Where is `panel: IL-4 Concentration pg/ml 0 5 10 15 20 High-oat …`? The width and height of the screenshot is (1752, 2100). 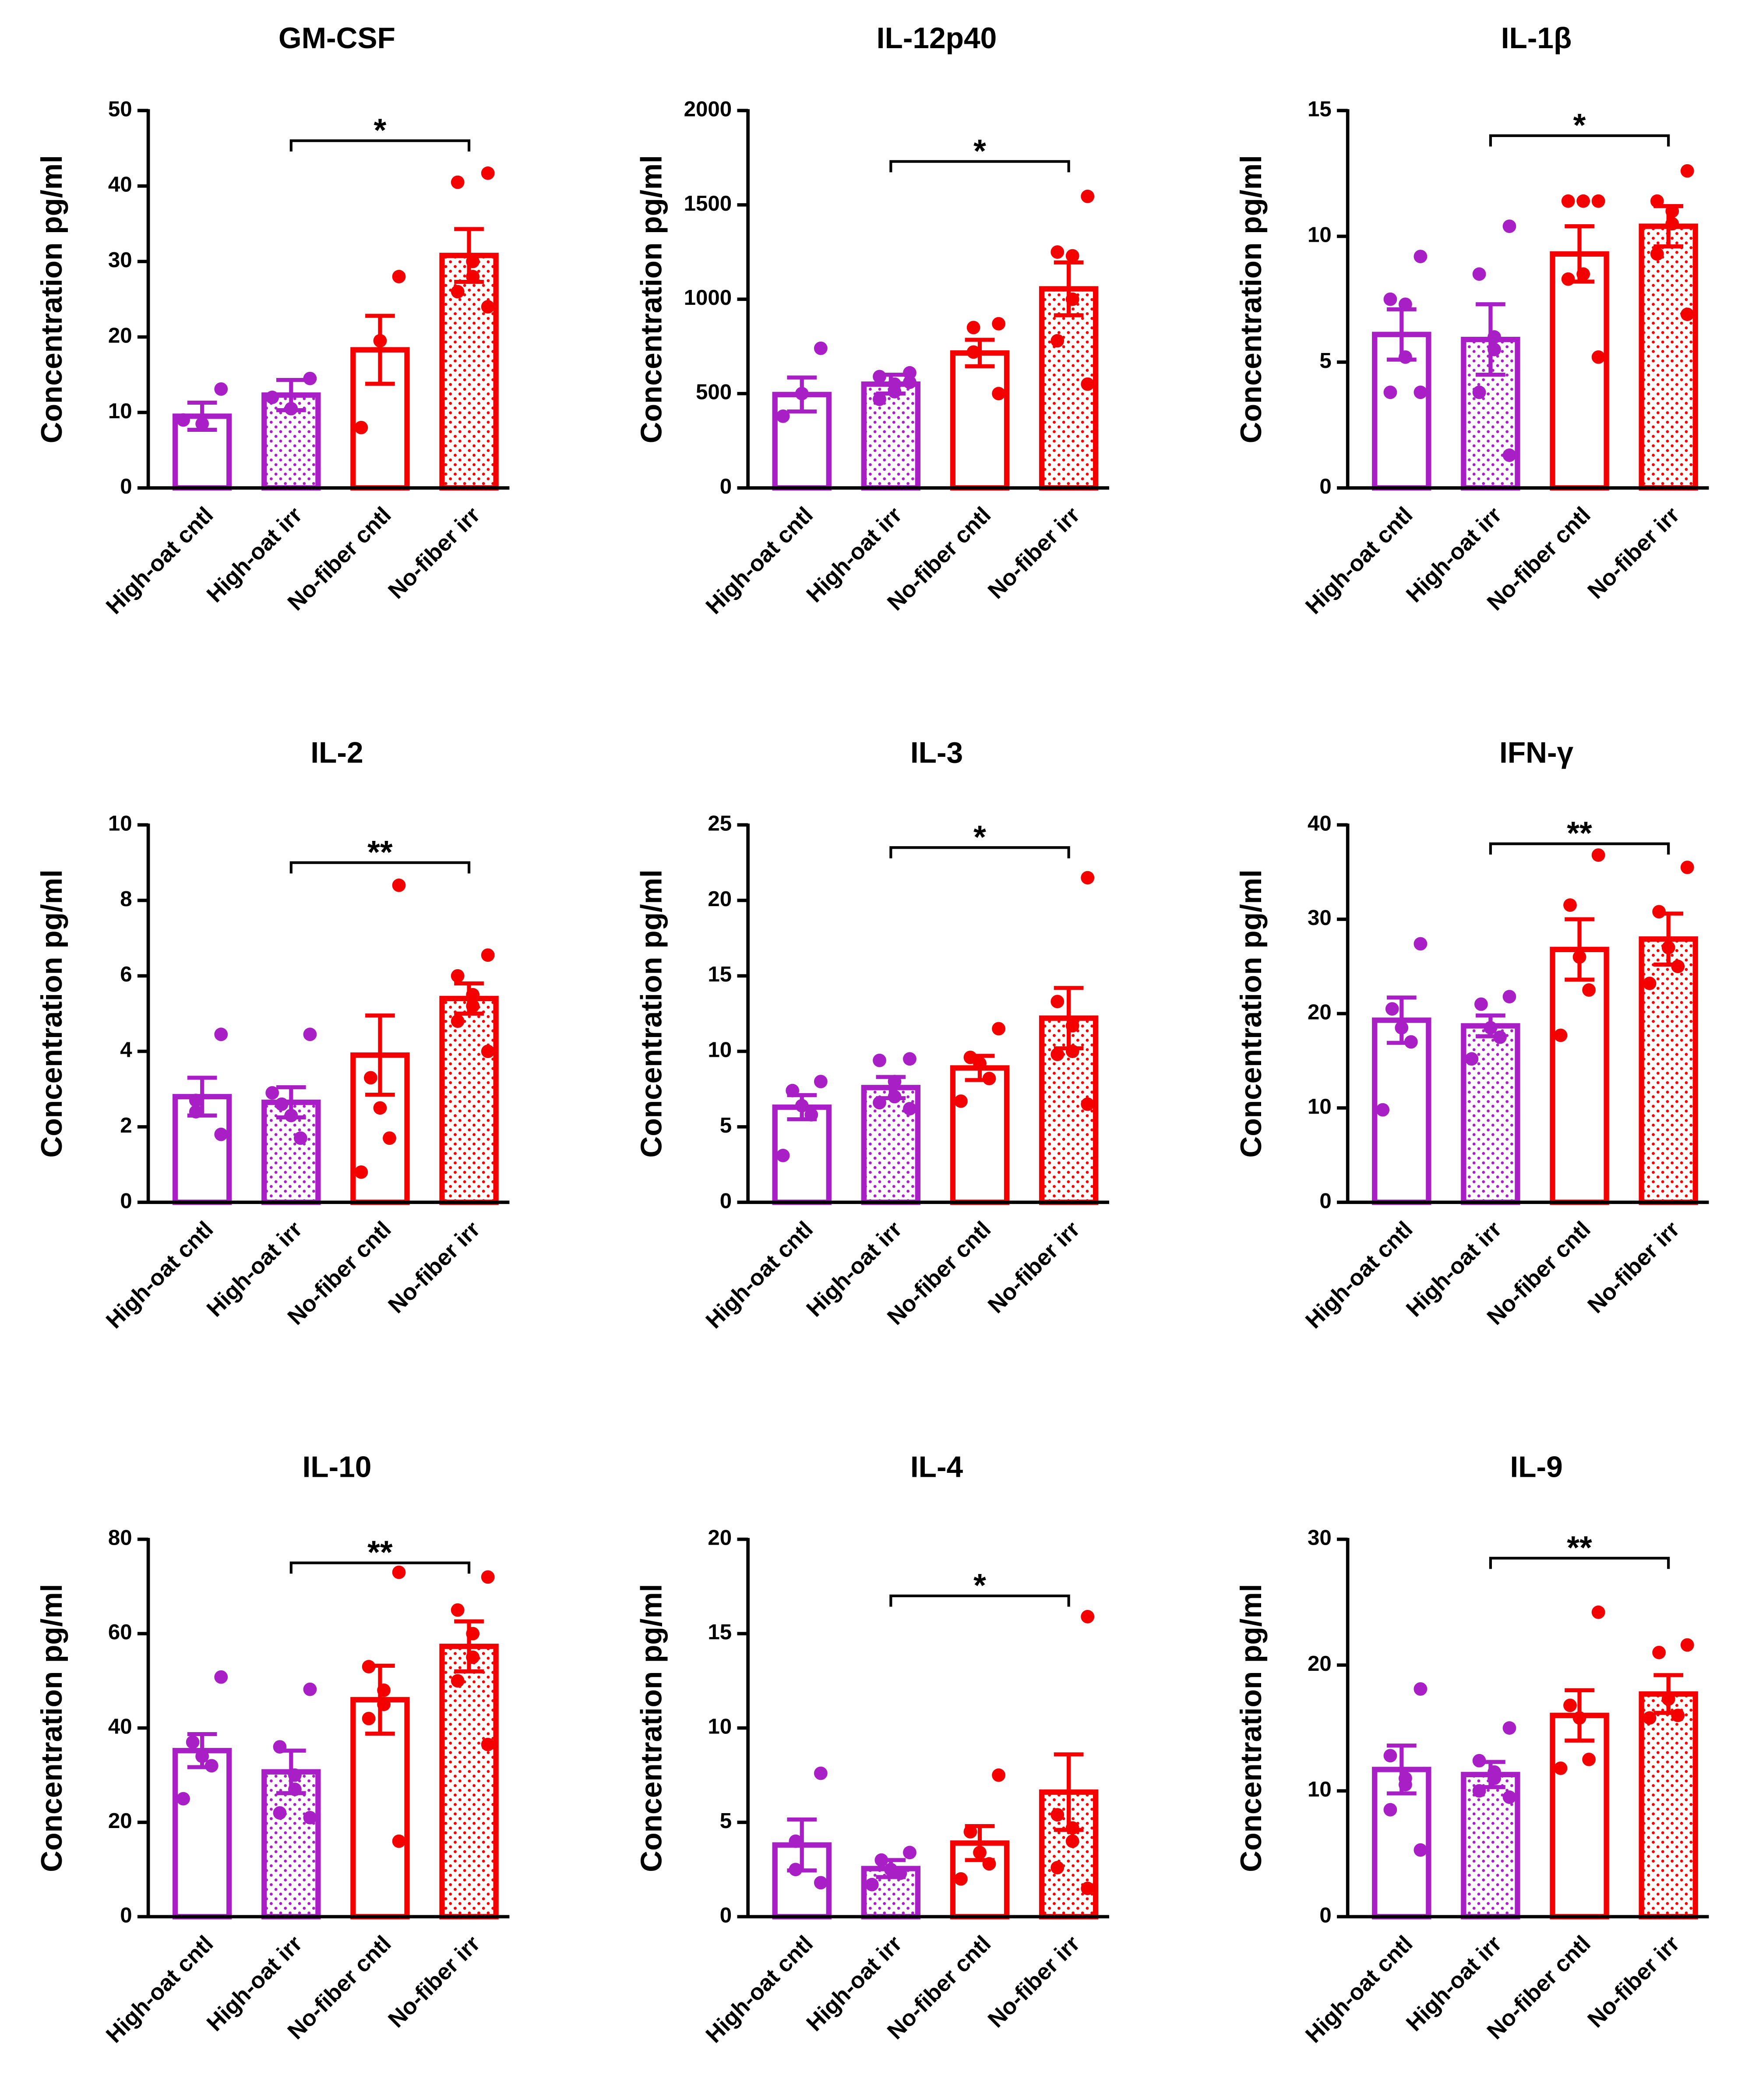
panel: IL-4 Concentration pg/ml 0 5 10 15 20 High-oat … is located at coordinates (872, 1749).